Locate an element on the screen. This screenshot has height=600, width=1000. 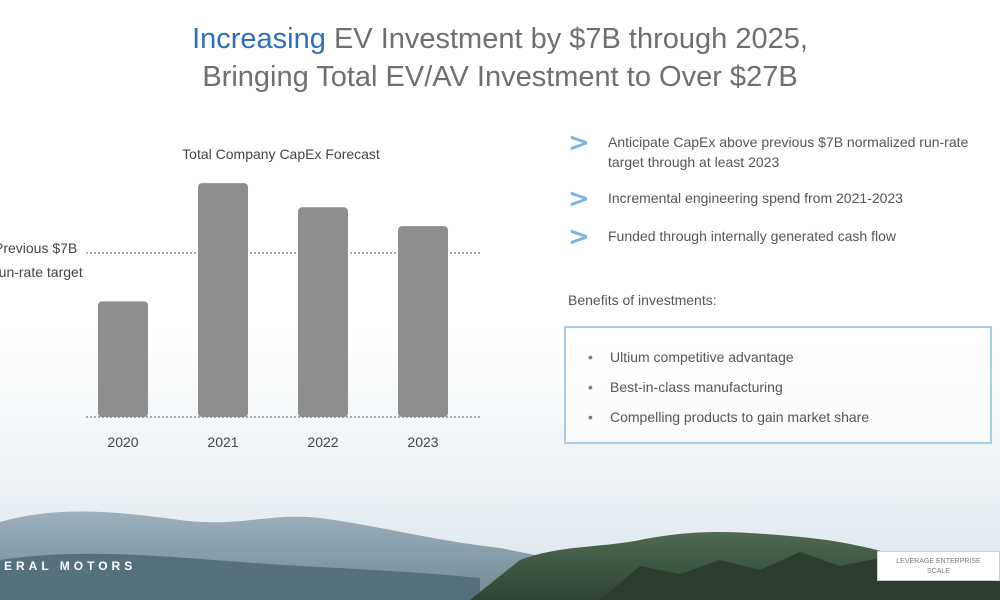
benefit-item: Ultium competitive advantage is located at coordinates (789, 357).